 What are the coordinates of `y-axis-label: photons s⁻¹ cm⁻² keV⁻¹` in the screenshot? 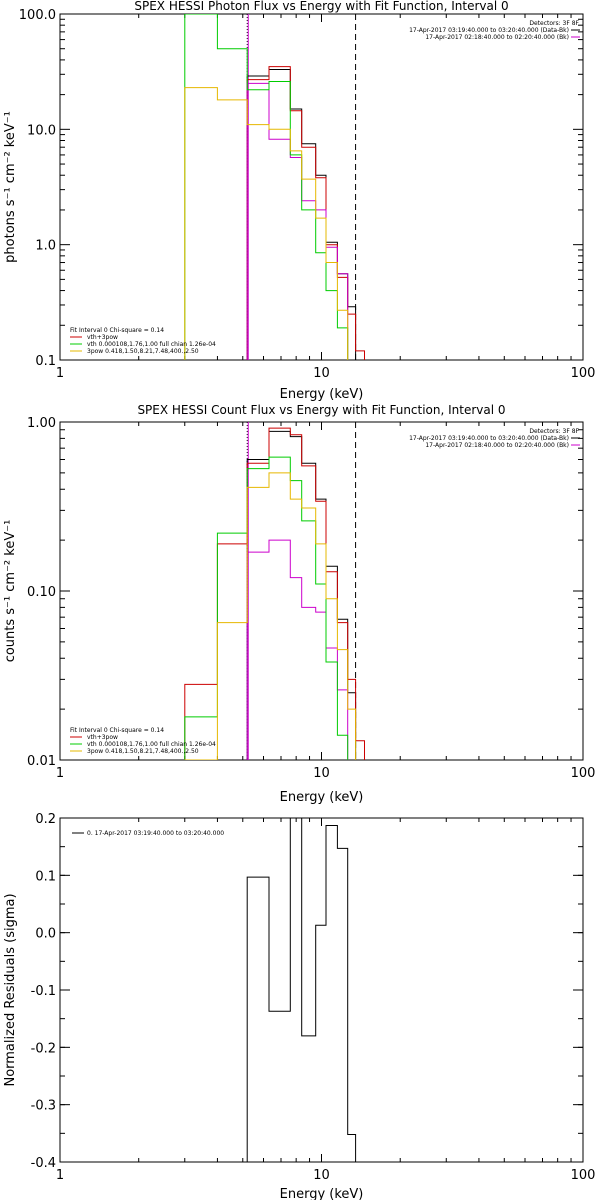 It's located at (10, 187).